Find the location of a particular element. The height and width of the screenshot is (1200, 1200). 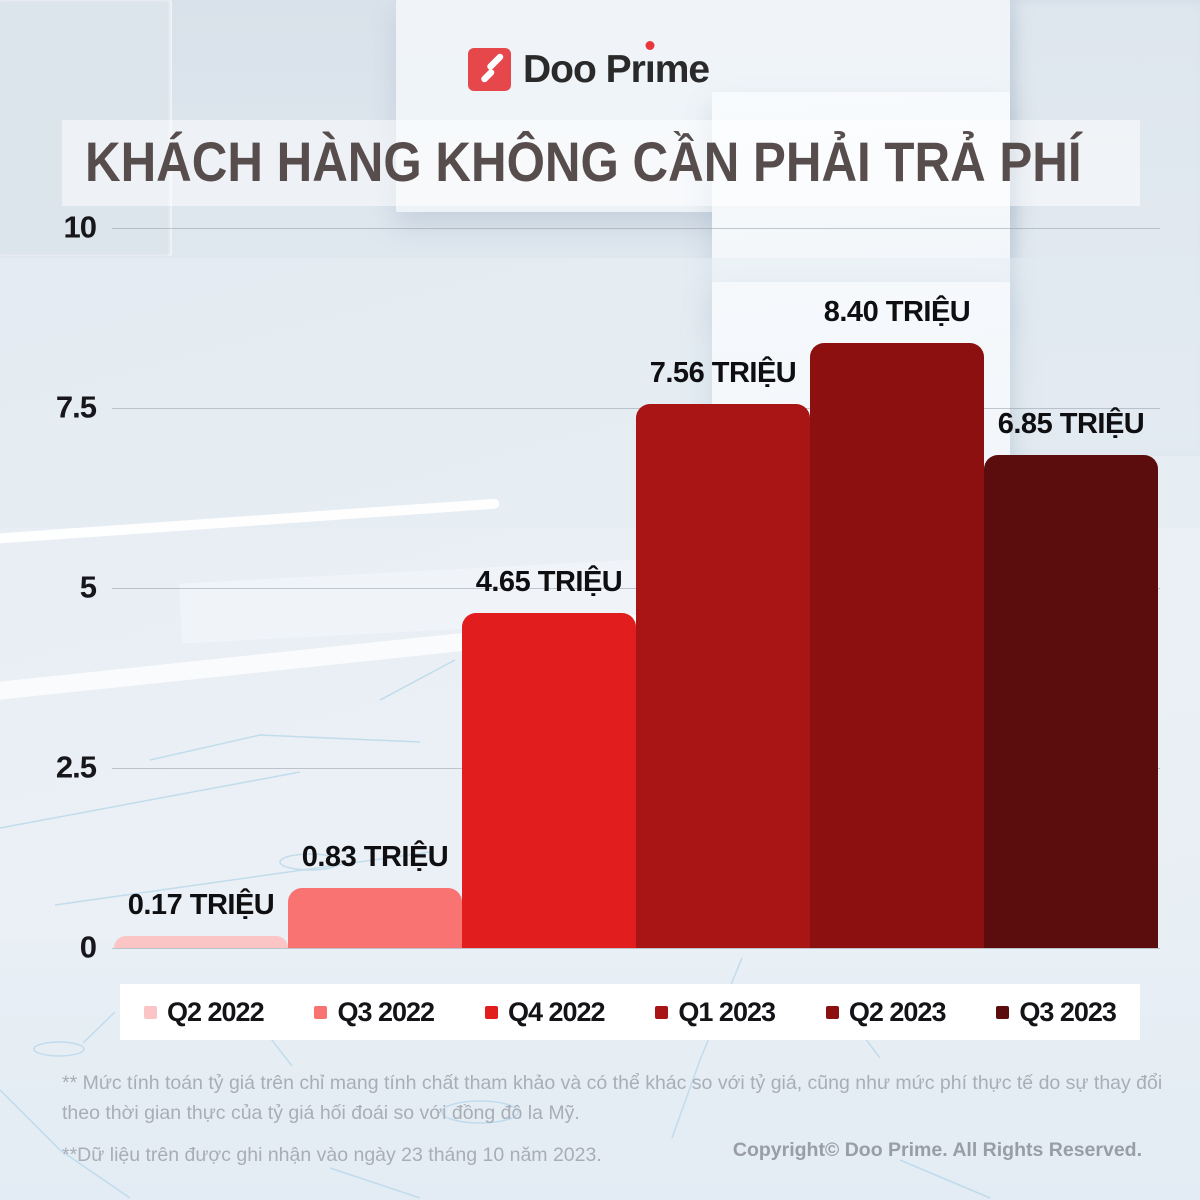

legend-swatch-q1-2023 is located at coordinates (662, 1012).